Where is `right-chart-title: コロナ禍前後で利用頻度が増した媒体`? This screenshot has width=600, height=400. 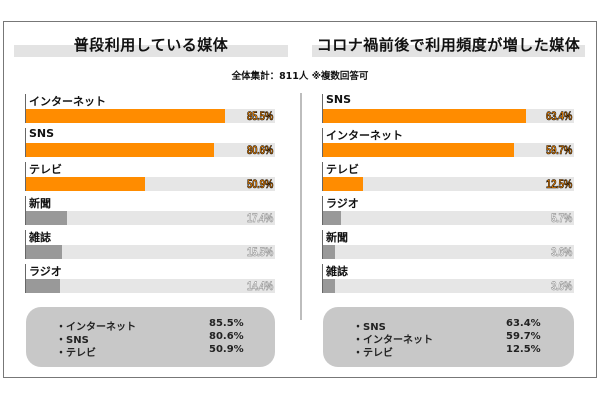 right-chart-title: コロナ禍前後で利用頻度が増した媒体 is located at coordinates (448, 45).